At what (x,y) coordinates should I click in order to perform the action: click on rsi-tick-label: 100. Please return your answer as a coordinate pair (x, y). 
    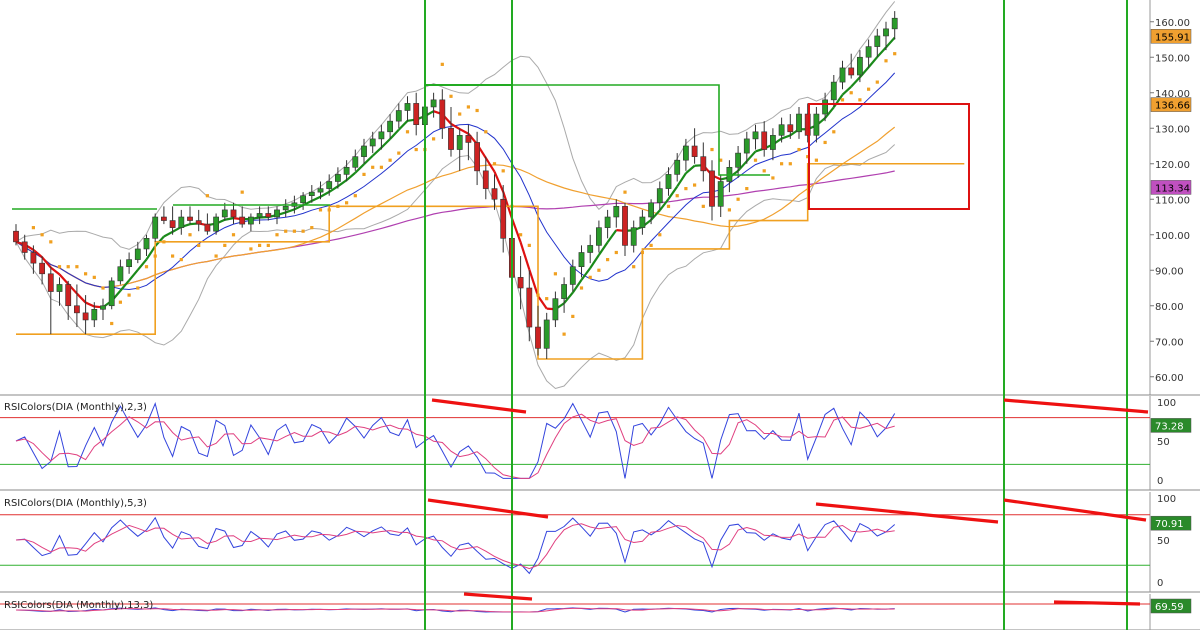
    Looking at the image, I should click on (1166, 403).